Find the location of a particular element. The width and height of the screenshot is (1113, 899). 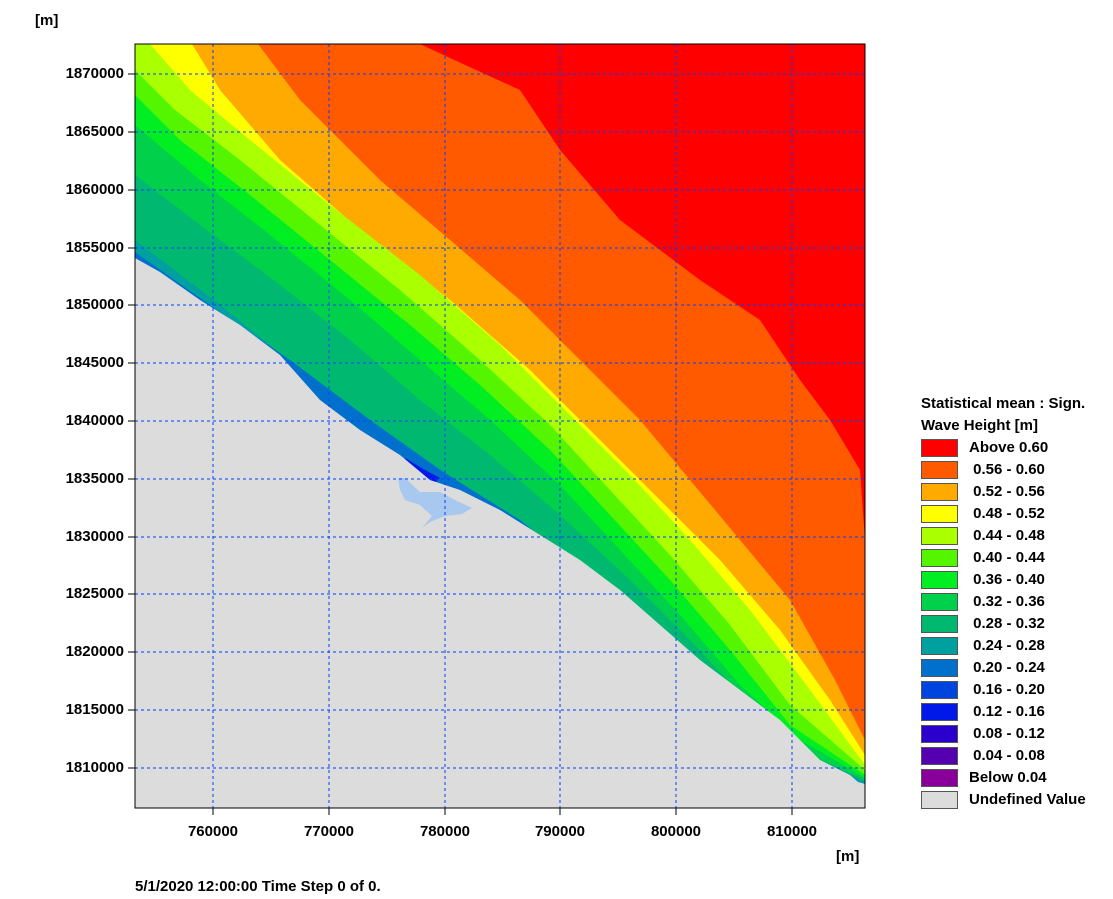

legend-item: 0.28 - 0.32 is located at coordinates (1003, 624).